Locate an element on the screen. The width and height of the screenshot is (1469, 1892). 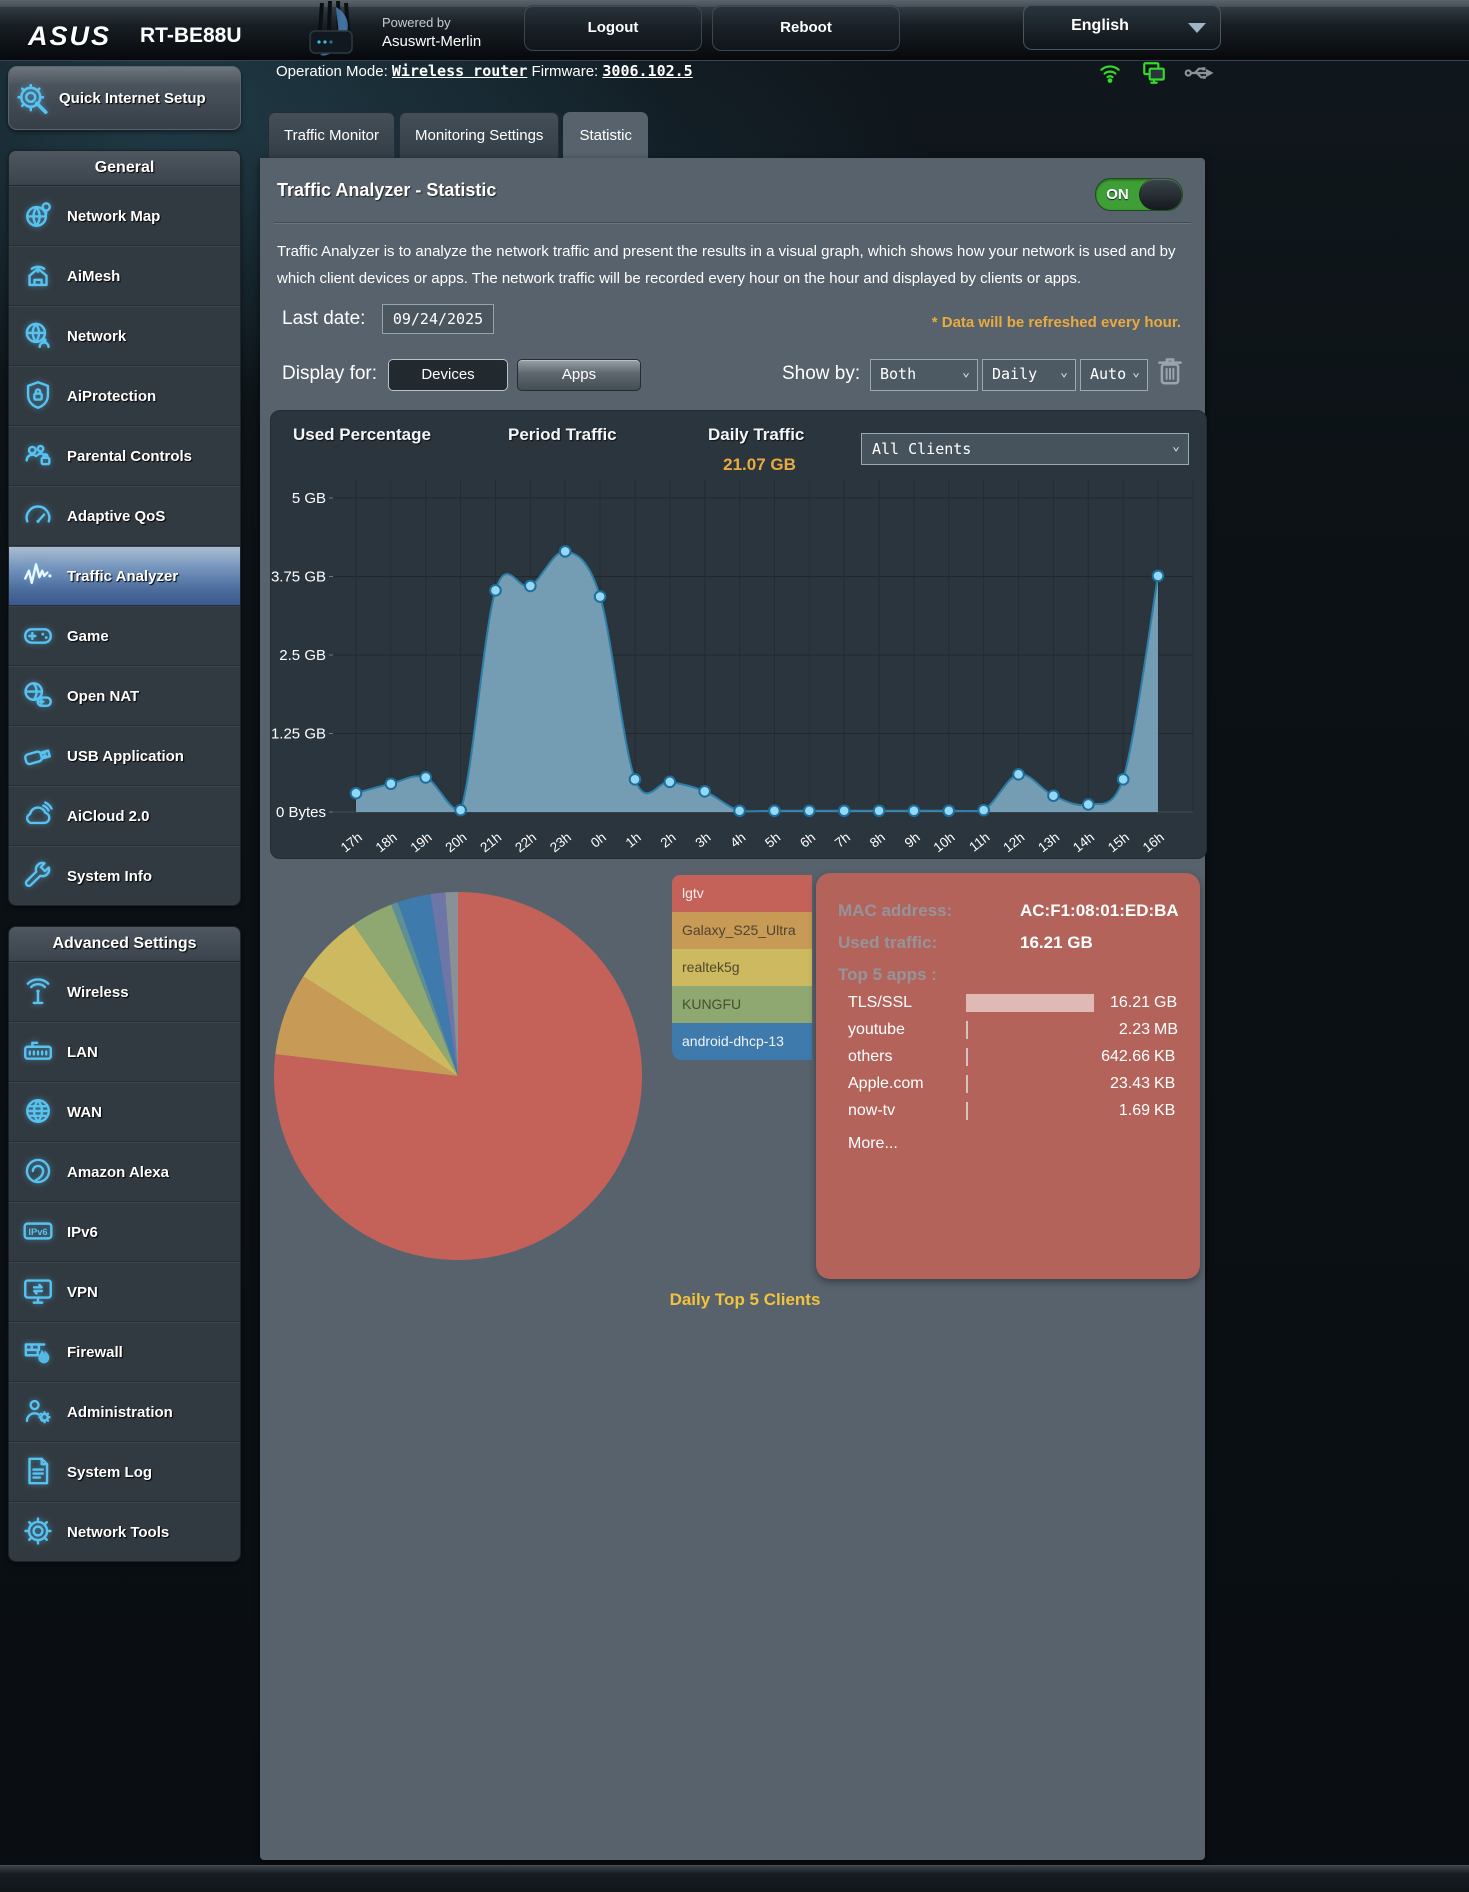
data-point-17h is located at coordinates (356, 793).